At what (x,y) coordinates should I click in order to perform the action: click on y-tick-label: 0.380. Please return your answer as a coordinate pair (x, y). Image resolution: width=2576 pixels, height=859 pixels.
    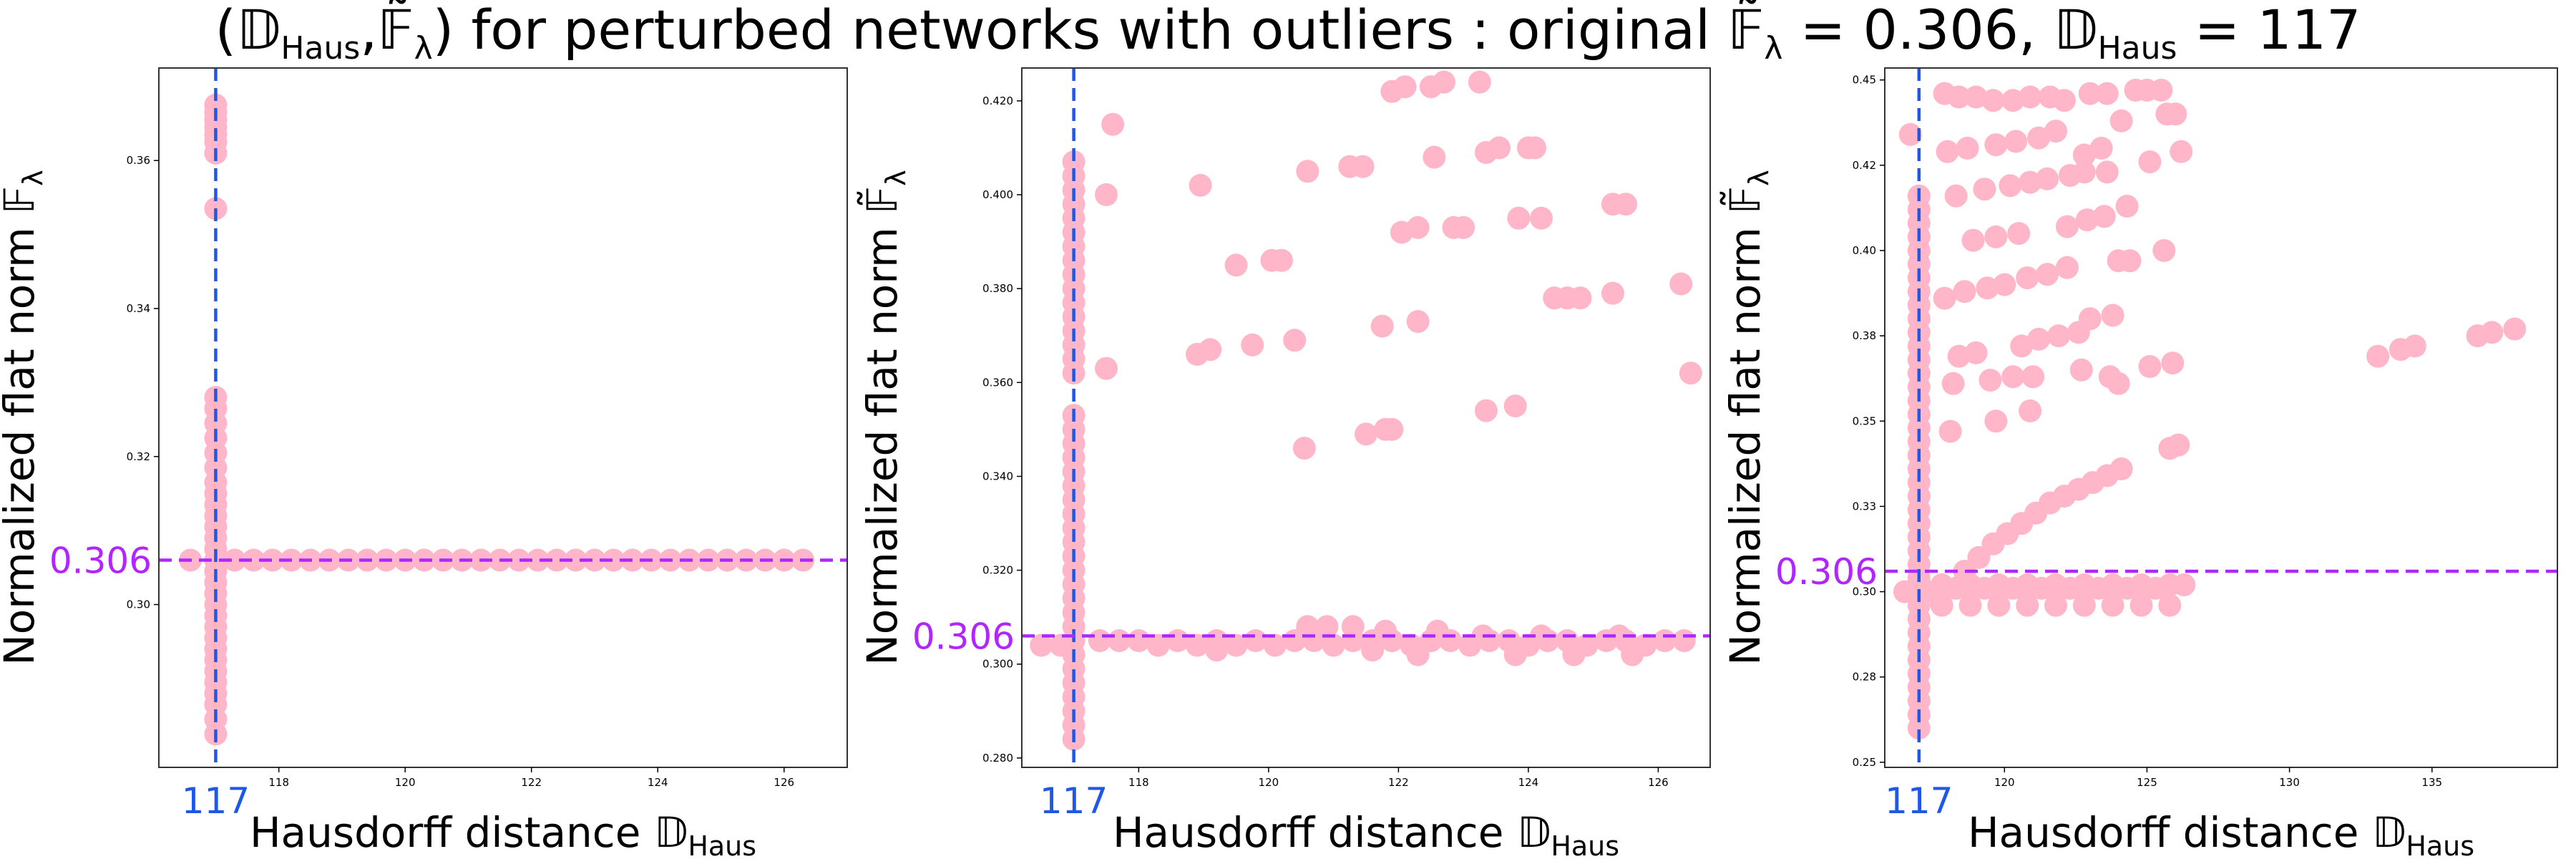
    Looking at the image, I should click on (997, 288).